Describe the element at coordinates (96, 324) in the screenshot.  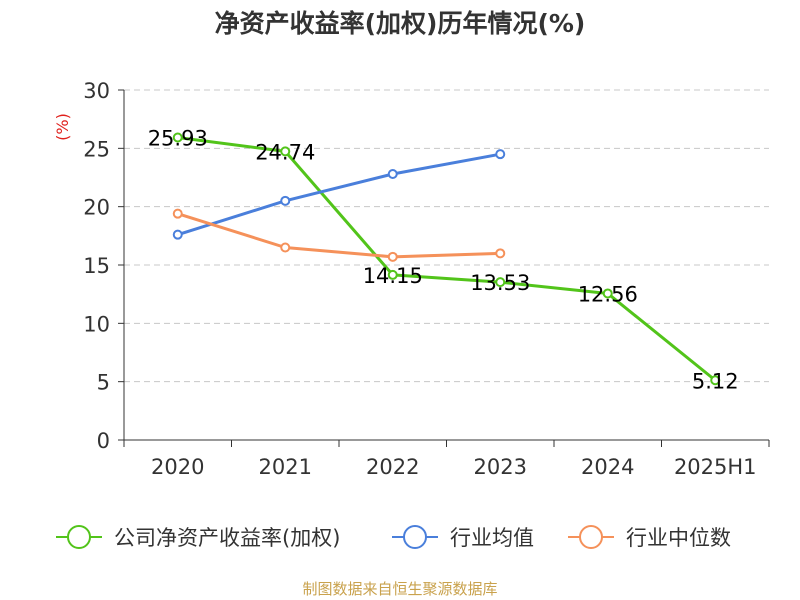
I see `y-tick-label: 10` at that location.